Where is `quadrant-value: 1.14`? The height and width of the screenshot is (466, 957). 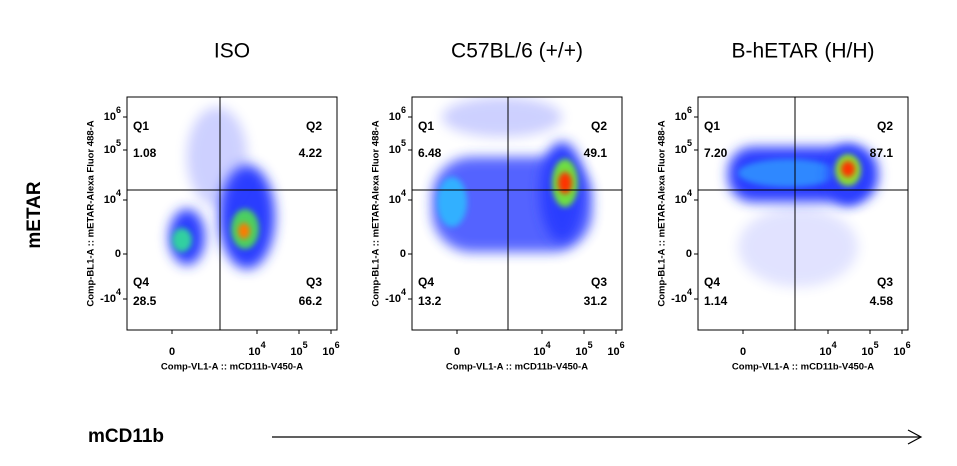
quadrant-value: 1.14 is located at coordinates (716, 301).